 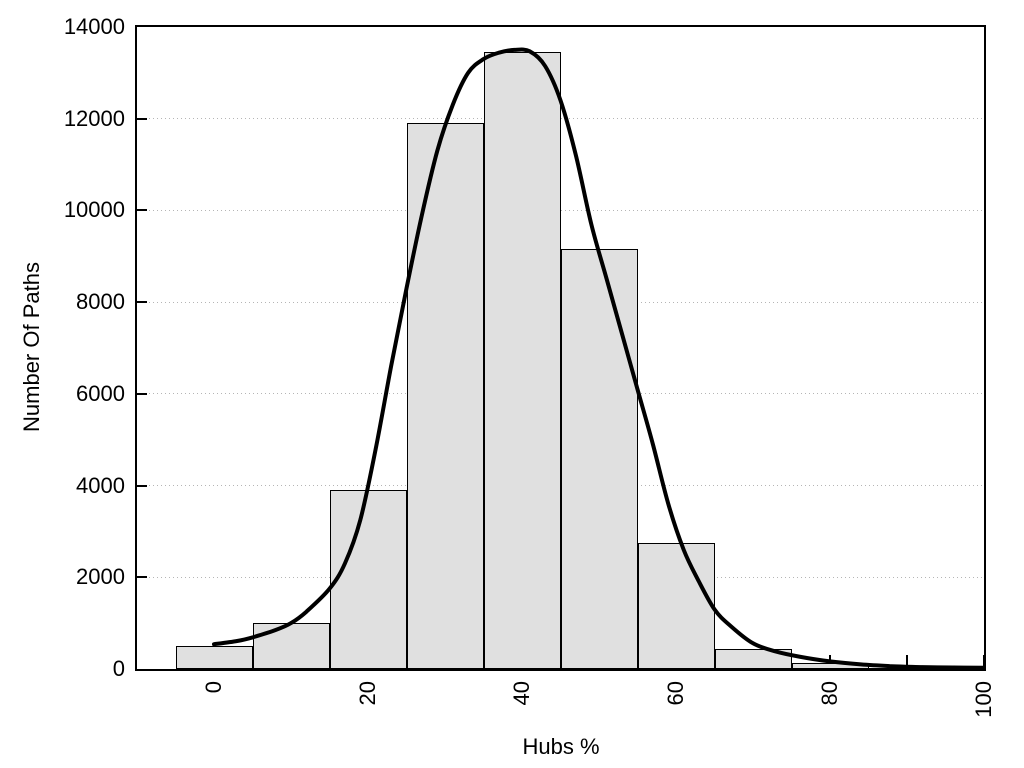 I want to click on y-tick-label: 12000, so click(x=94, y=118).